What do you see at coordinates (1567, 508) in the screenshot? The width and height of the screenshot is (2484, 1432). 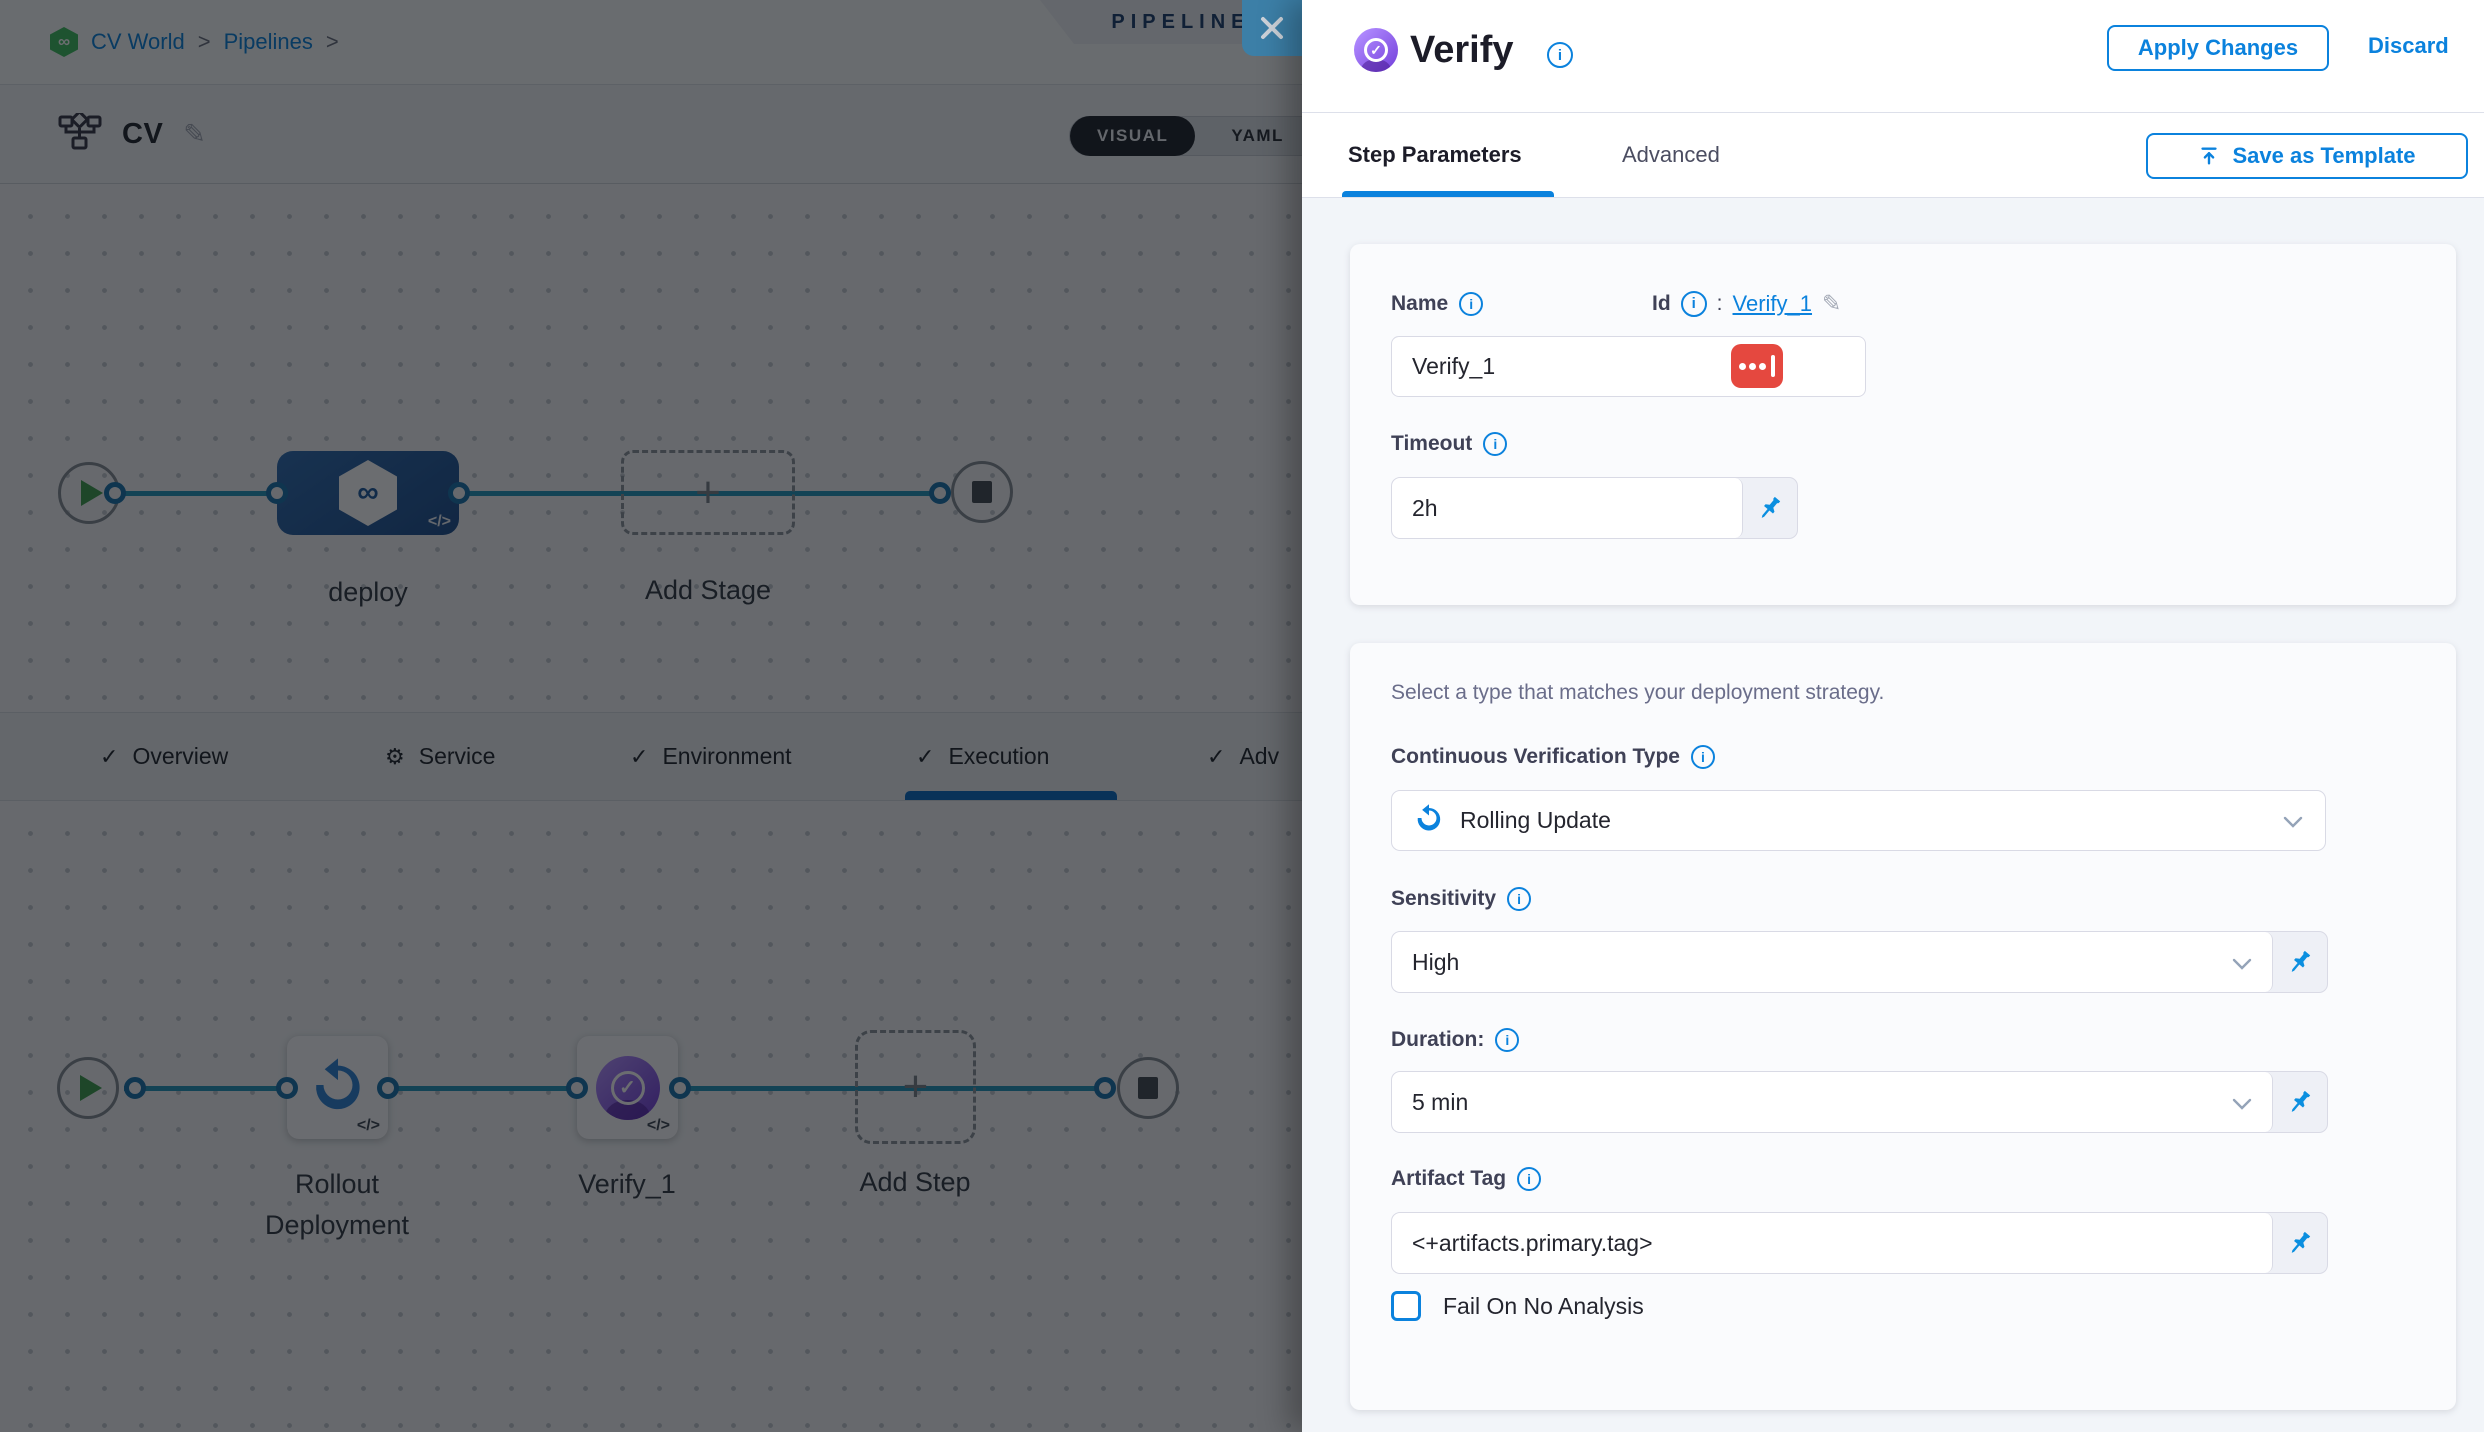 I see `timeout-input` at bounding box center [1567, 508].